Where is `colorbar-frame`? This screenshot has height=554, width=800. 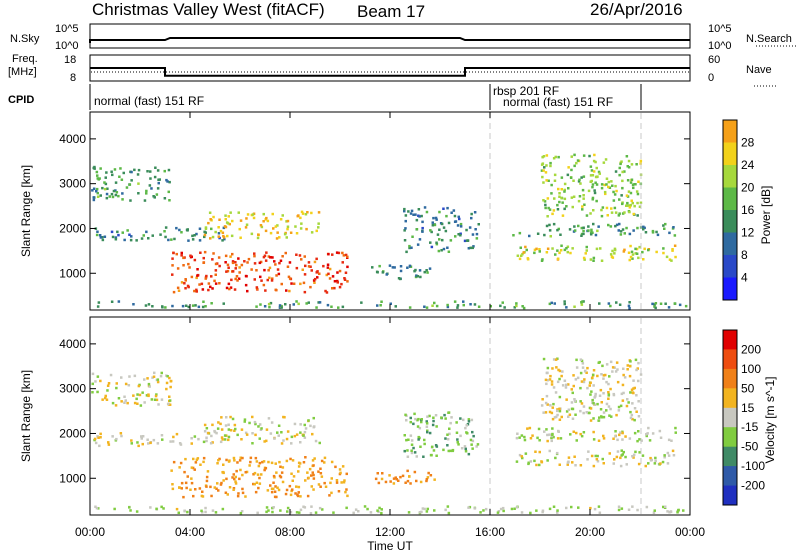 colorbar-frame is located at coordinates (730, 417).